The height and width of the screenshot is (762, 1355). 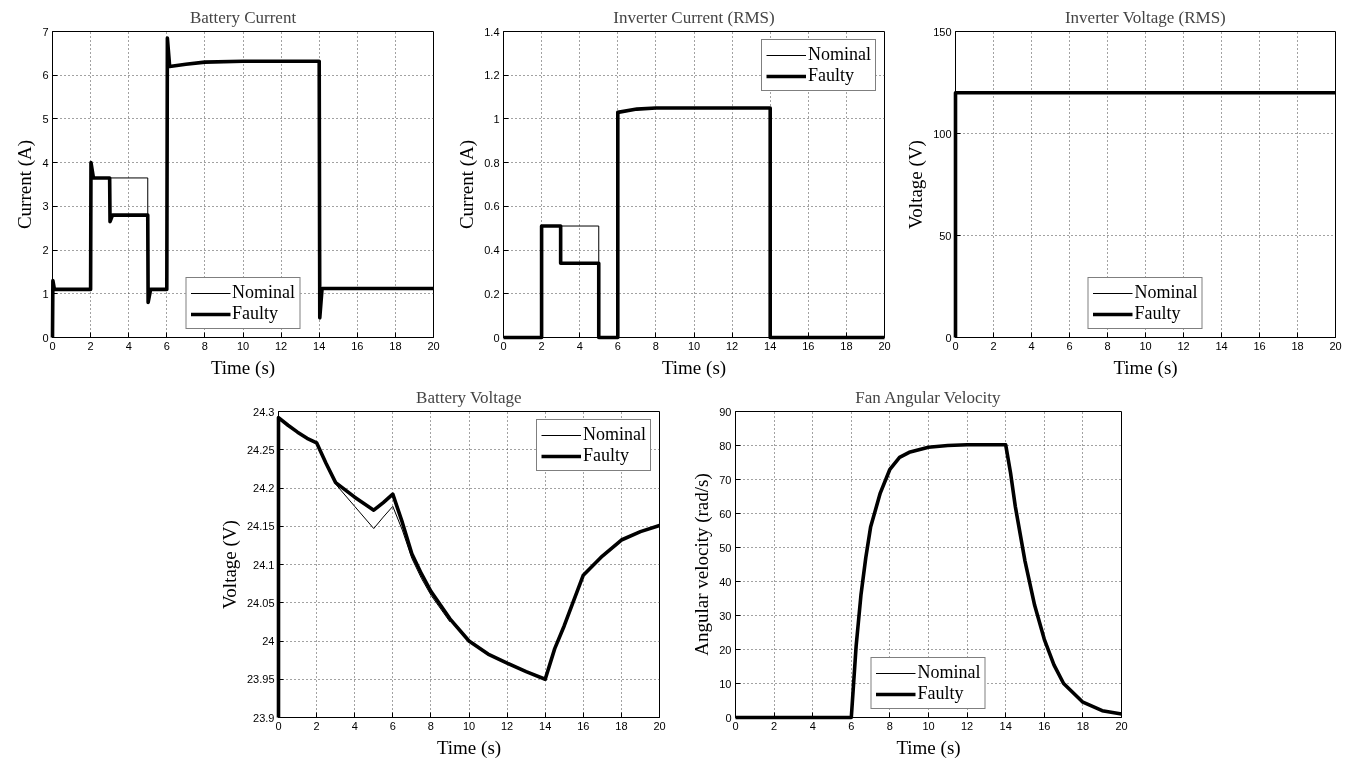 What do you see at coordinates (492, 293) in the screenshot?
I see `y-tick-label: 0.2` at bounding box center [492, 293].